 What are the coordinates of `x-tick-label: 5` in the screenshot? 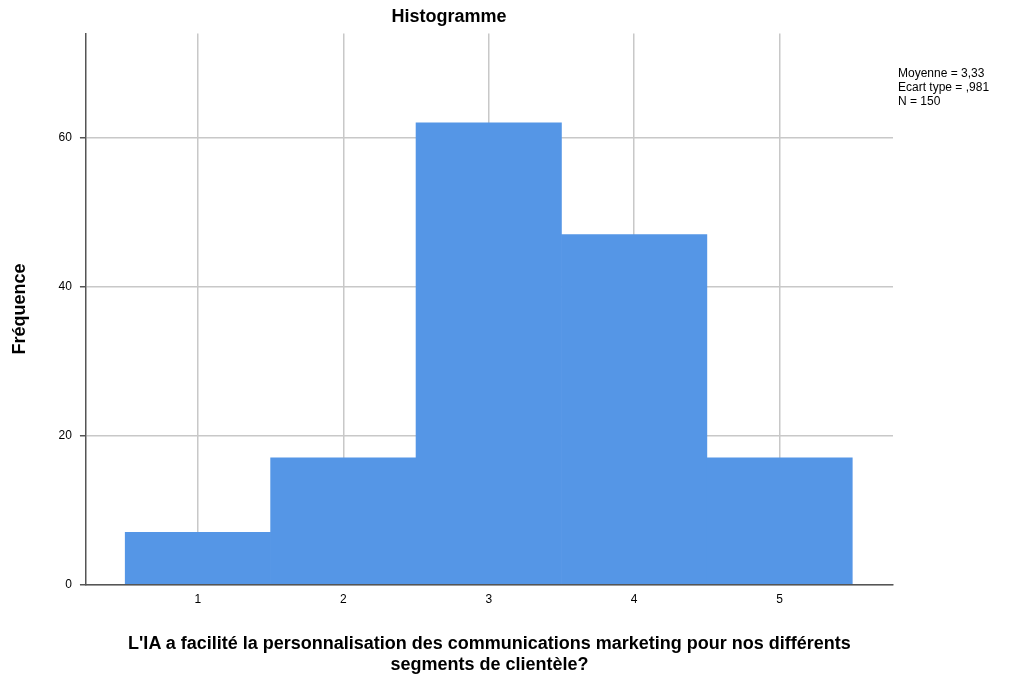 It's located at (780, 598).